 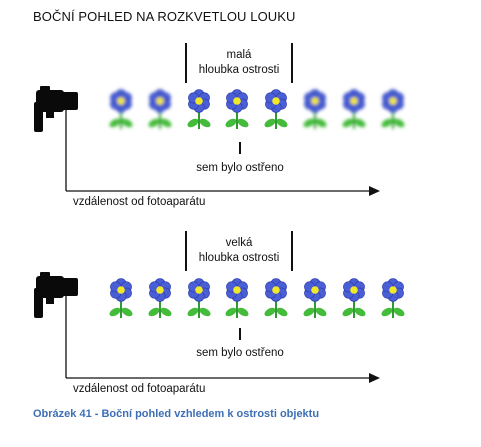 What do you see at coordinates (239, 243) in the screenshot?
I see `dof-label-size: velká` at bounding box center [239, 243].